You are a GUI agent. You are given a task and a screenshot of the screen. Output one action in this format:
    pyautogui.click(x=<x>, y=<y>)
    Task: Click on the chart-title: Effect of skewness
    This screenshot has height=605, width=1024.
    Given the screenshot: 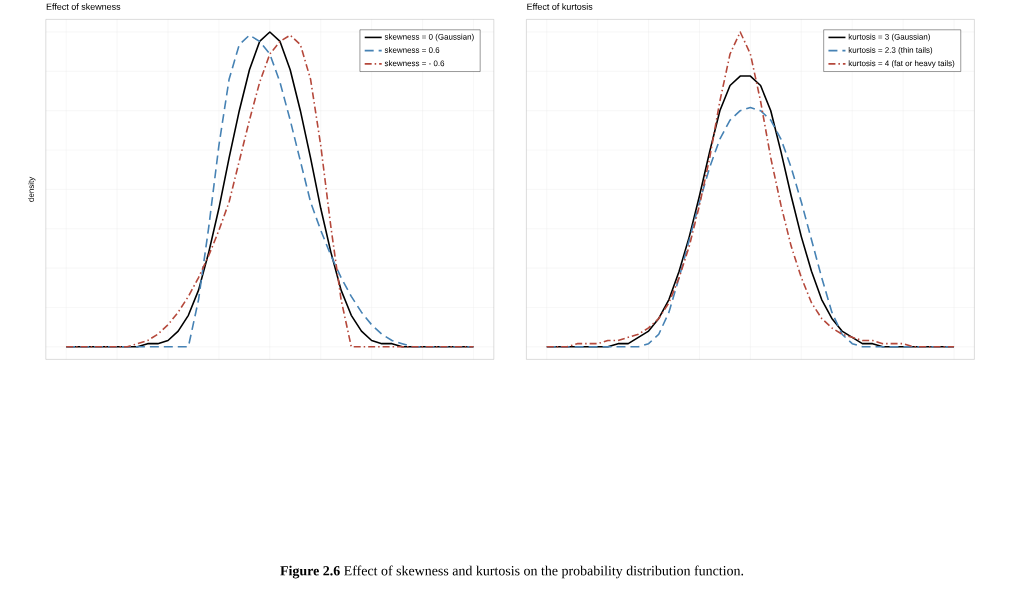 What is the action you would take?
    pyautogui.click(x=83, y=6)
    